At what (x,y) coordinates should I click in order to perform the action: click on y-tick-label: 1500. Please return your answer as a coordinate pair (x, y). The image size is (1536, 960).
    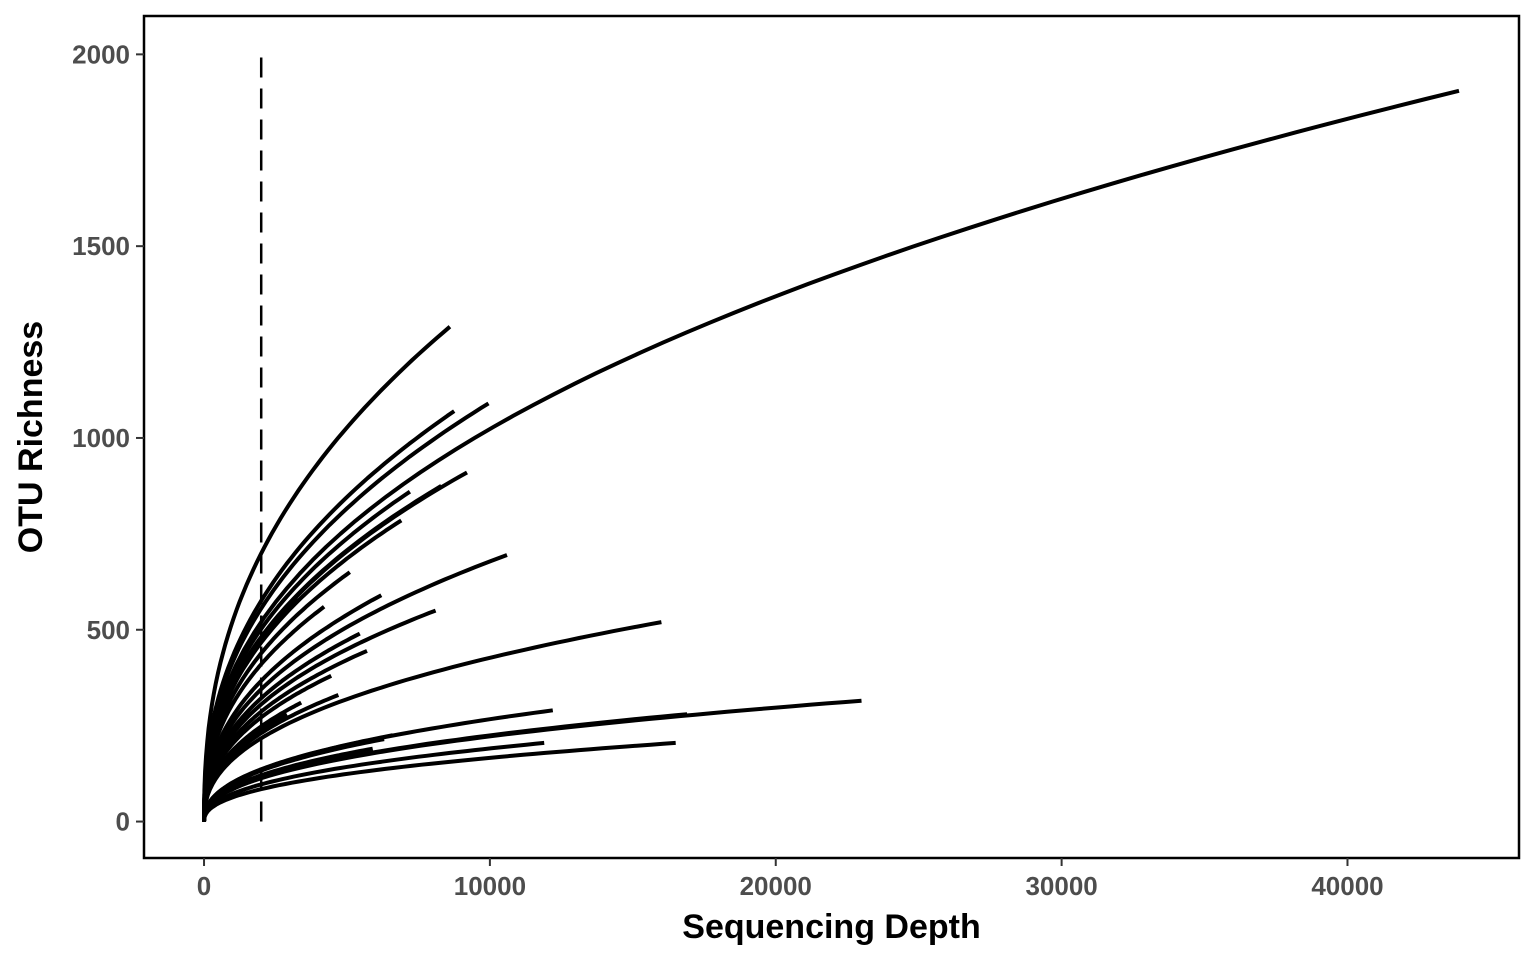
    Looking at the image, I should click on (101, 246).